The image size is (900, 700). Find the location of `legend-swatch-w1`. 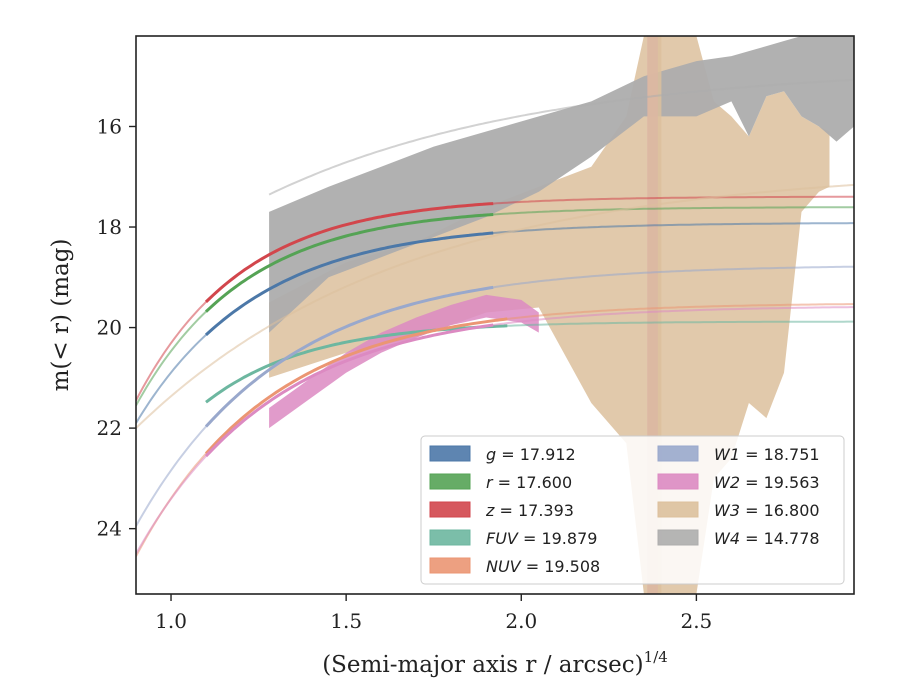

legend-swatch-w1 is located at coordinates (678, 453).